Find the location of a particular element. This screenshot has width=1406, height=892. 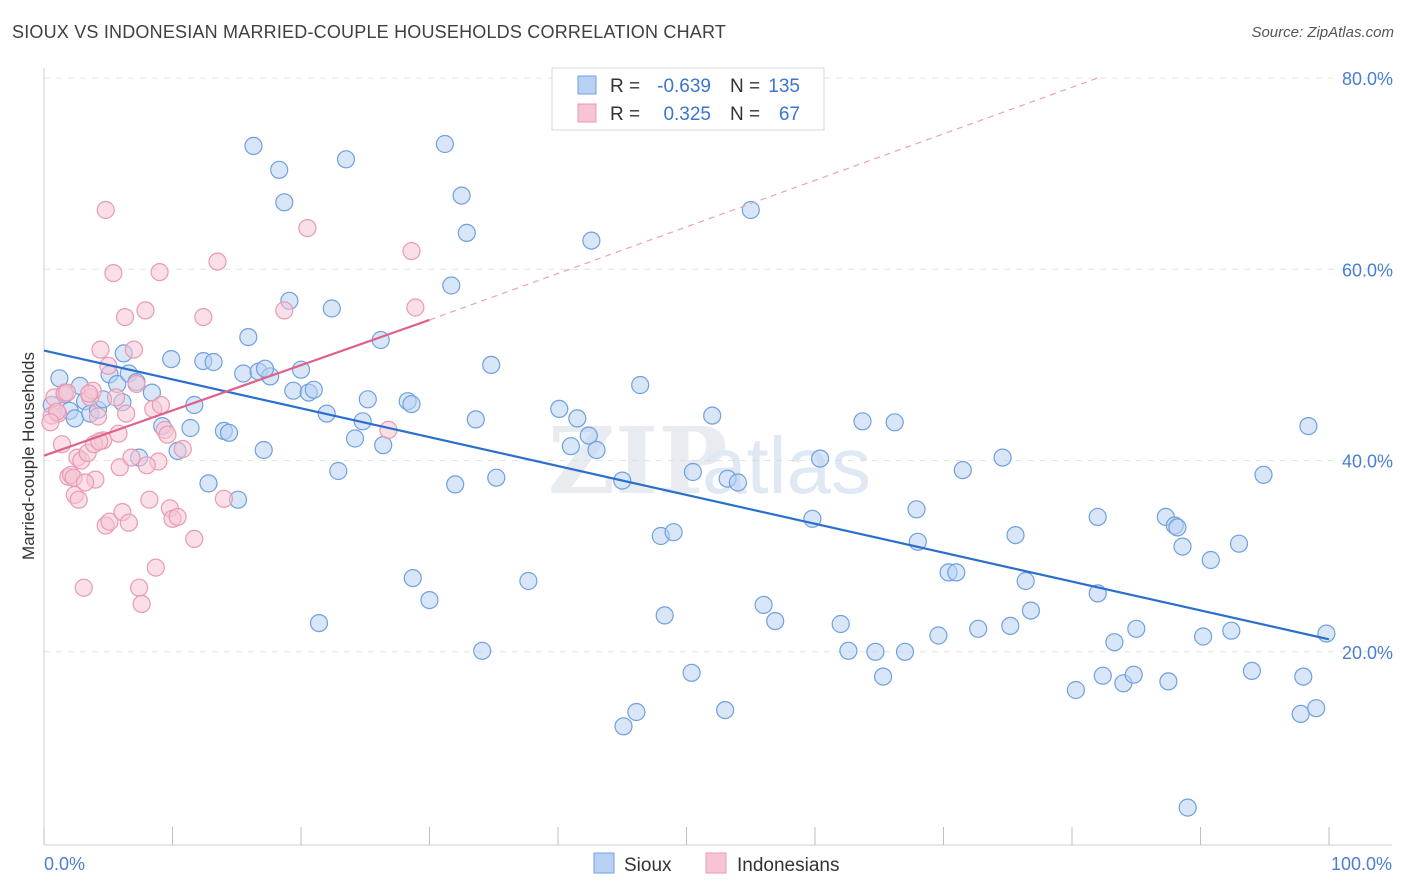

indonesians-bottom-swatch is located at coordinates (716, 863).